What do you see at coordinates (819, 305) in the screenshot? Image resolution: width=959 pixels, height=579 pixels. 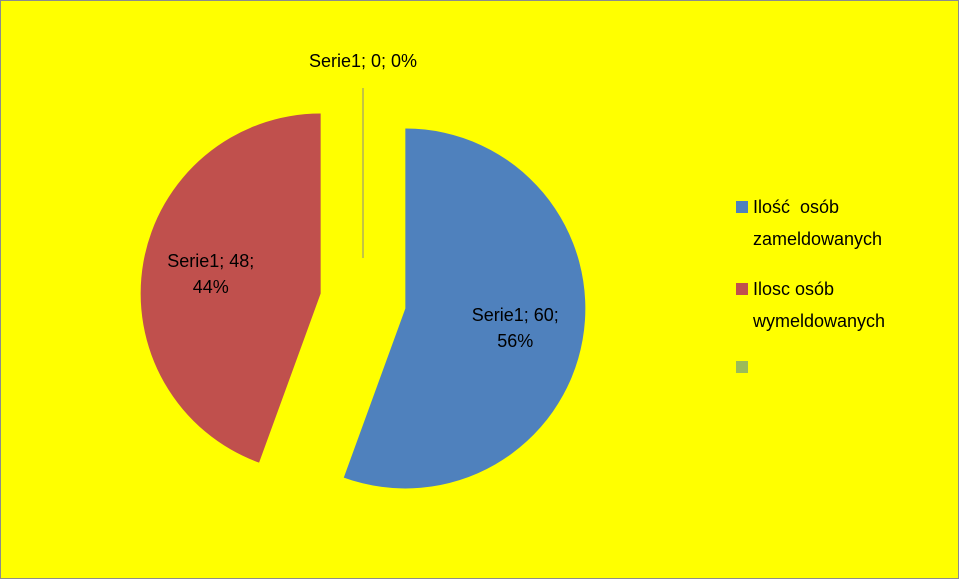 I see `legend-label: Ilosc osób wymeldowanych` at bounding box center [819, 305].